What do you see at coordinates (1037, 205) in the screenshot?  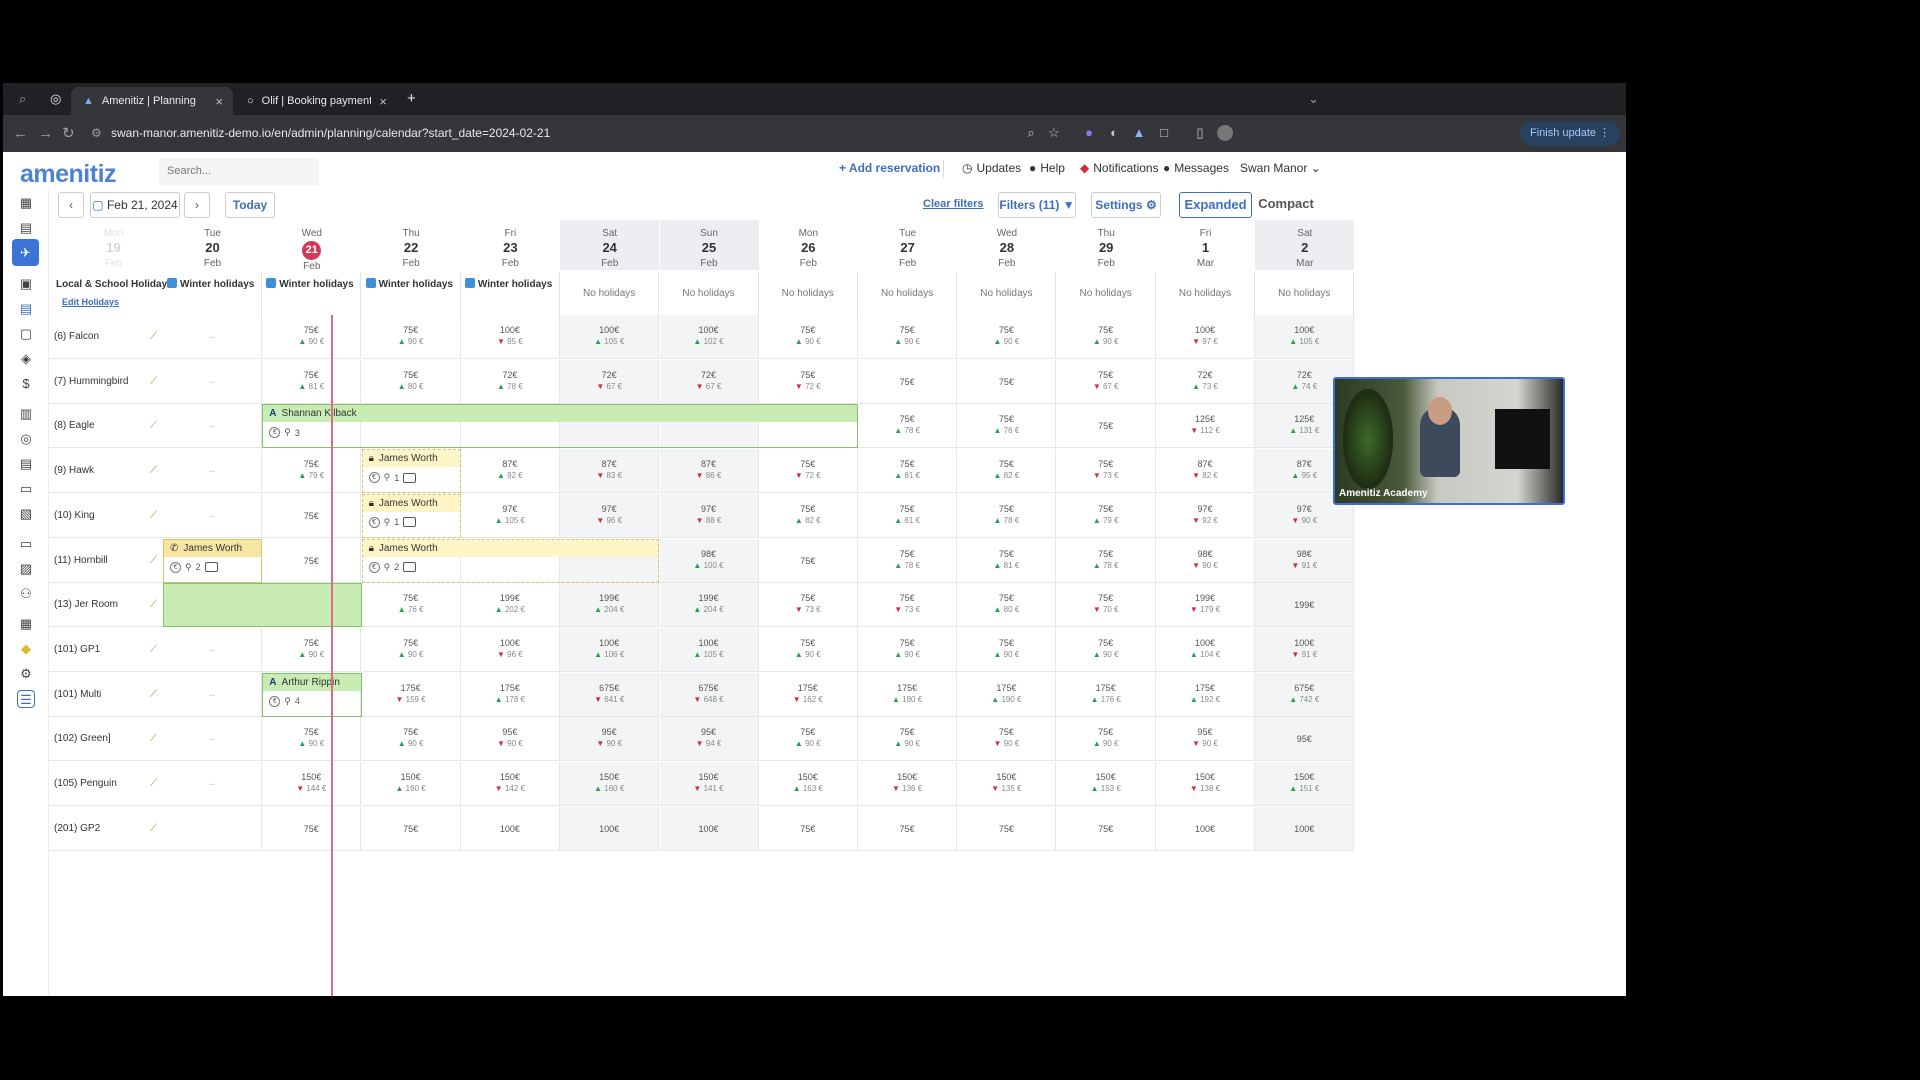 I see `filters-button: Filters (11) ▼` at bounding box center [1037, 205].